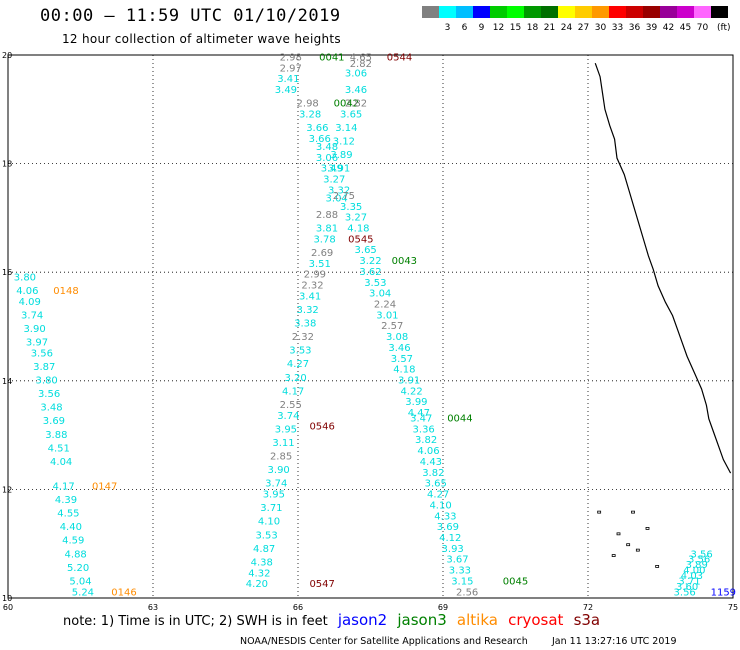 The image size is (740, 650). I want to click on legend-jason3: jason3, so click(422, 620).